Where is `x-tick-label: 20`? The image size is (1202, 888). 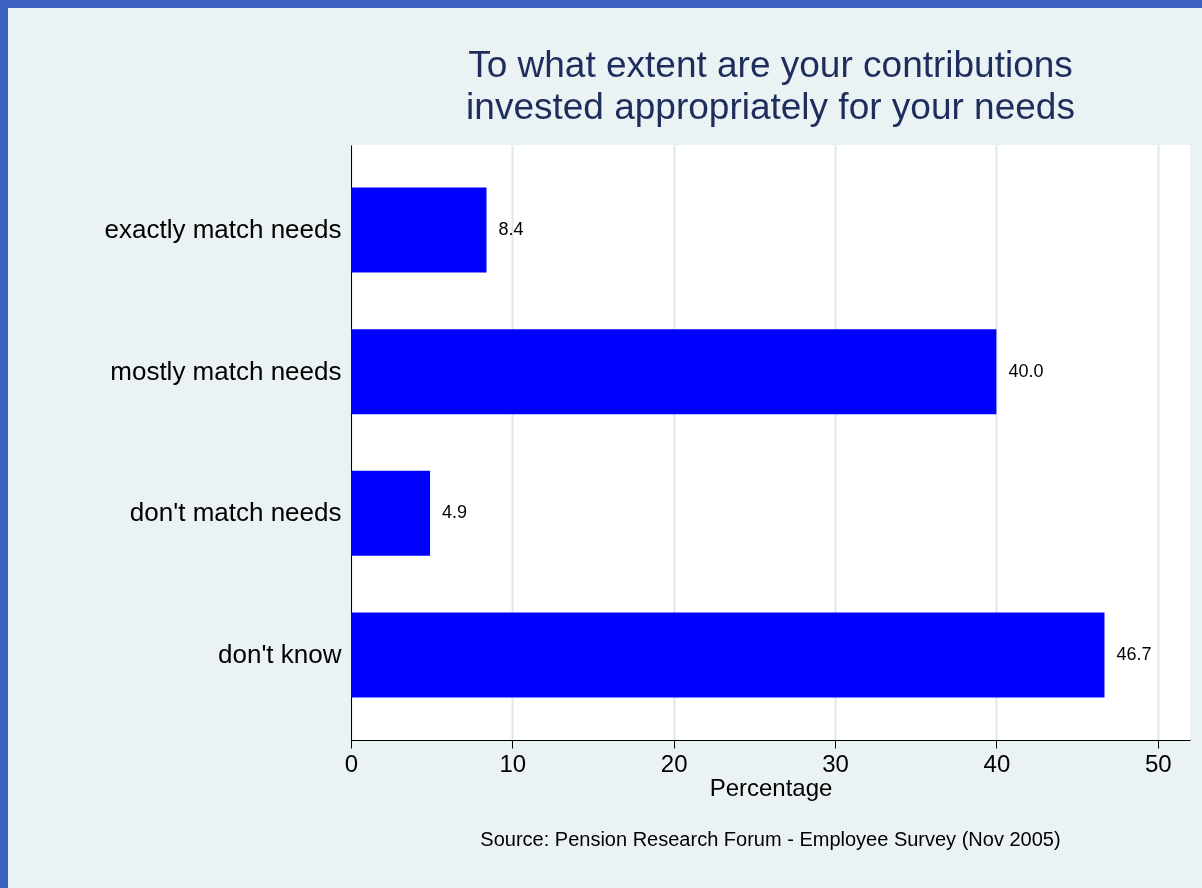
x-tick-label: 20 is located at coordinates (674, 763).